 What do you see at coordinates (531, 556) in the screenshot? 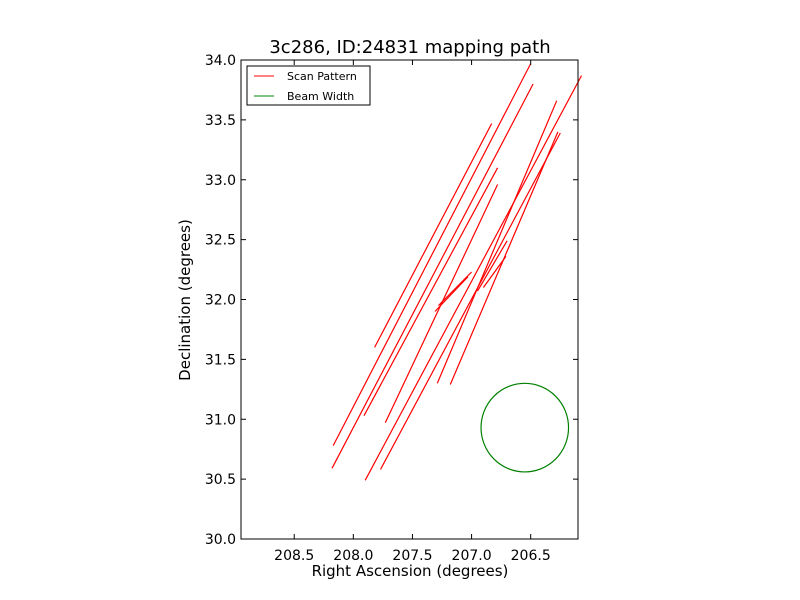
I see `x-tick-label: 206.5` at bounding box center [531, 556].